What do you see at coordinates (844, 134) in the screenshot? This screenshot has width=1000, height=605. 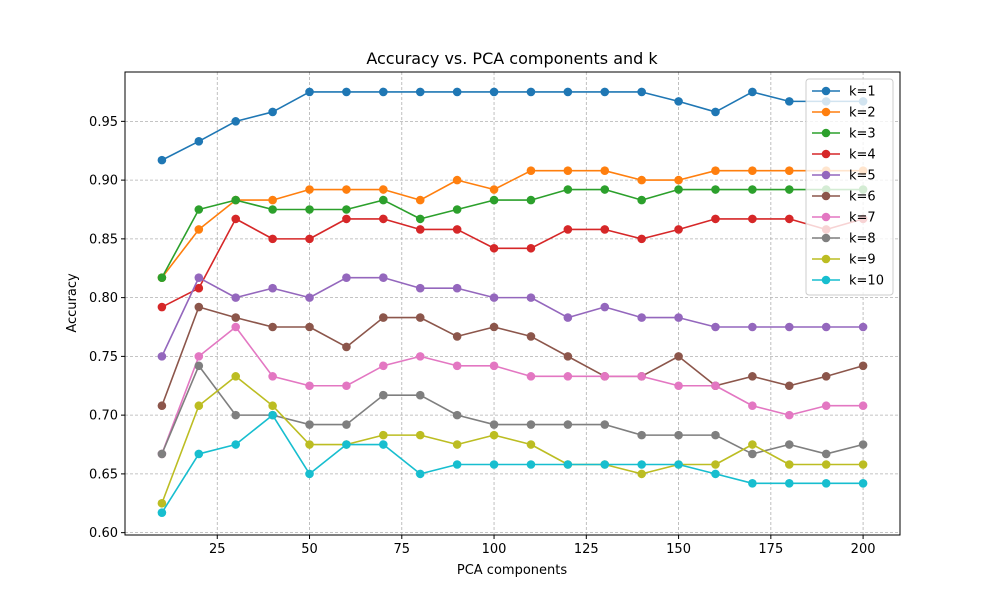 I see `legend-item-k3: k=3` at bounding box center [844, 134].